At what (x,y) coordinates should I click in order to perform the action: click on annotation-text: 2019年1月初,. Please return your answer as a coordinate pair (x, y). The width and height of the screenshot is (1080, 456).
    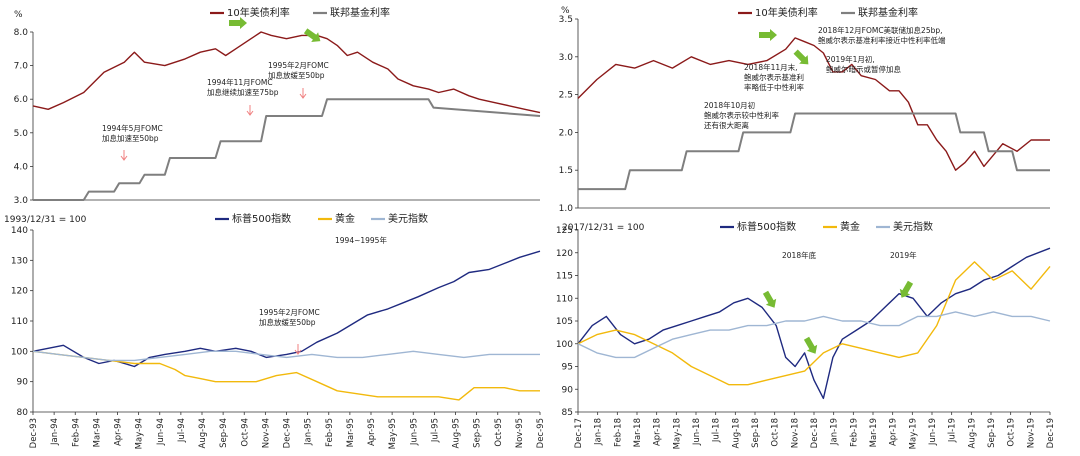
    Looking at the image, I should click on (850, 59).